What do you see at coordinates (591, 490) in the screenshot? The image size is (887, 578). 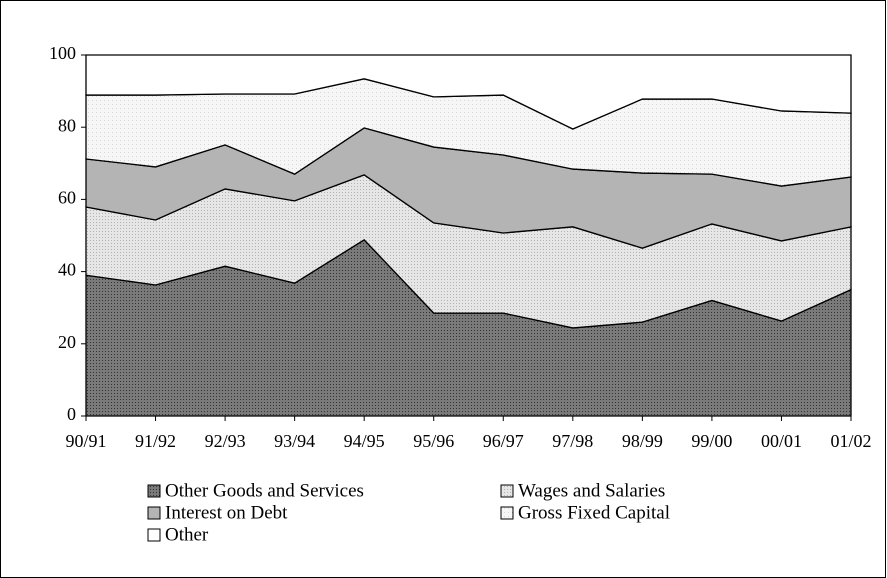 I see `legend-label: Wages and Salaries` at bounding box center [591, 490].